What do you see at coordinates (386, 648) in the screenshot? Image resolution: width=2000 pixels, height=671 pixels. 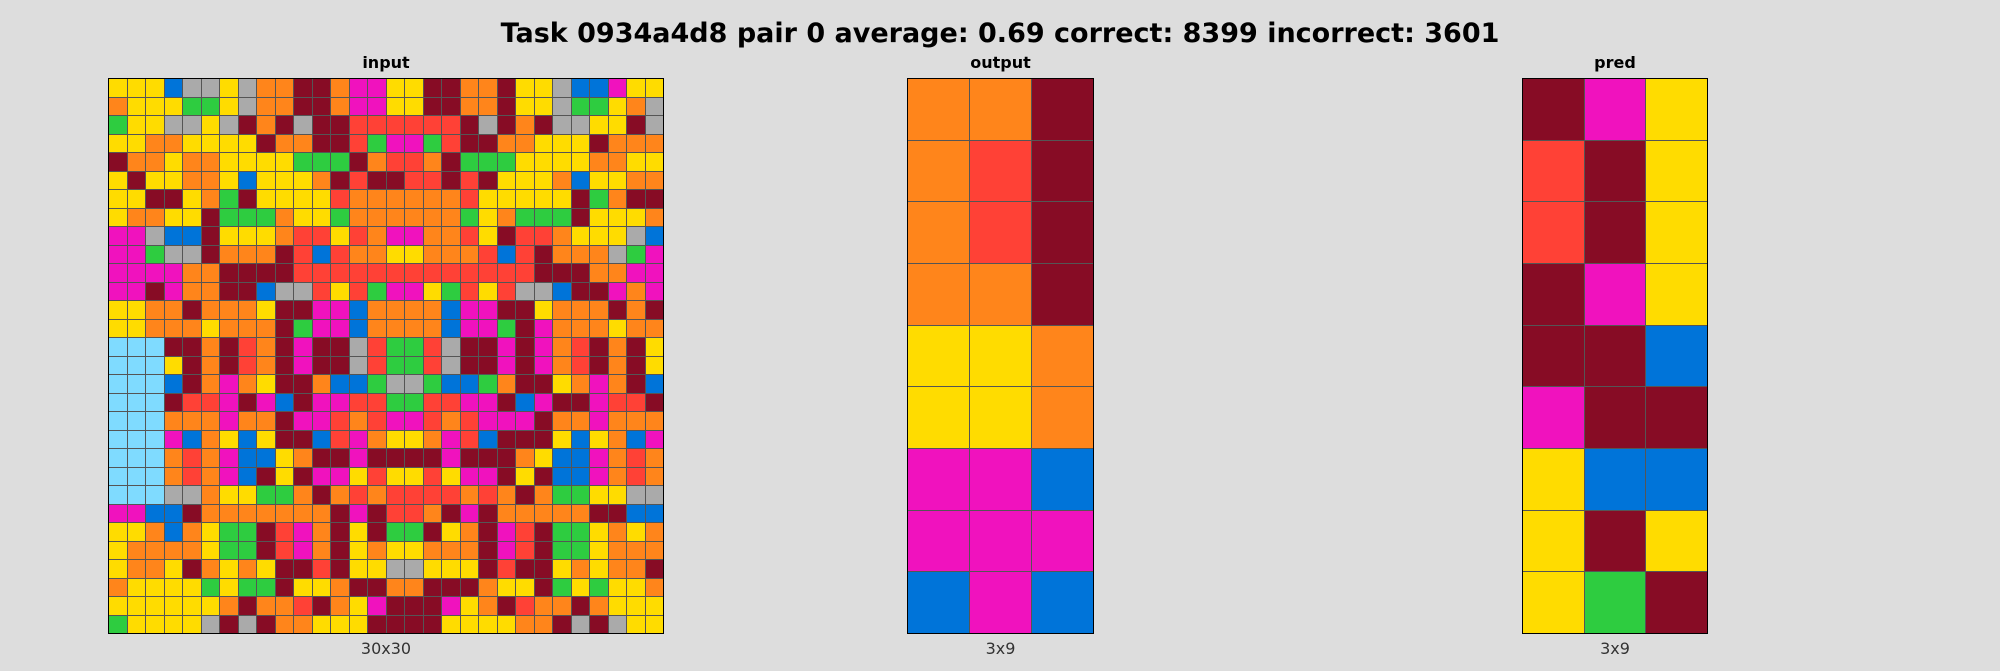 I see `input-size-label: 30x30` at bounding box center [386, 648].